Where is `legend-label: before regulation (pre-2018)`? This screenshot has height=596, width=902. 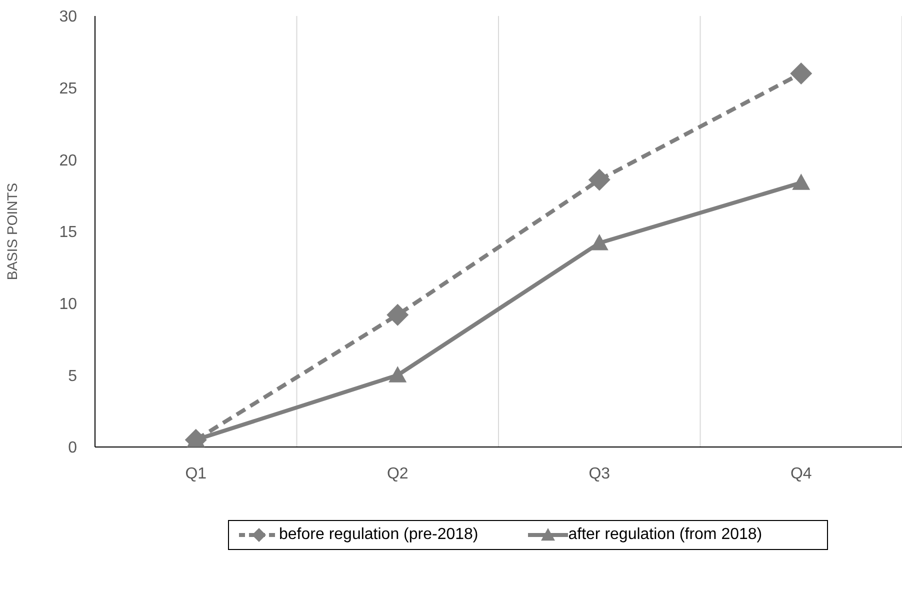
legend-label: before regulation (pre-2018) is located at coordinates (378, 535).